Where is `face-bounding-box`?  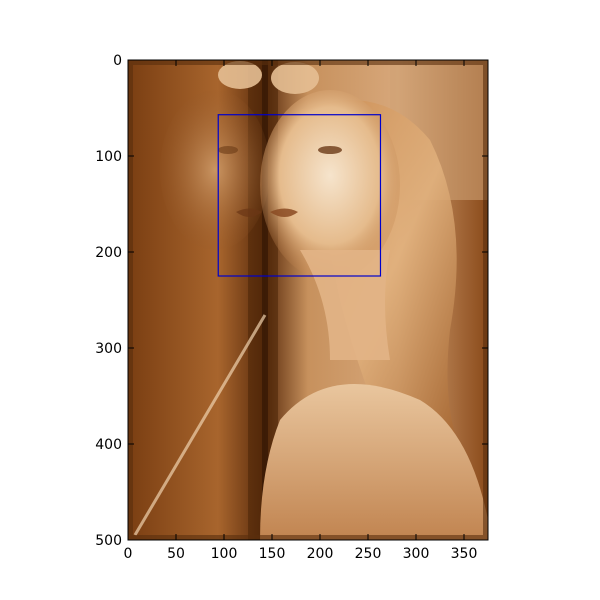
face-bounding-box is located at coordinates (299, 195).